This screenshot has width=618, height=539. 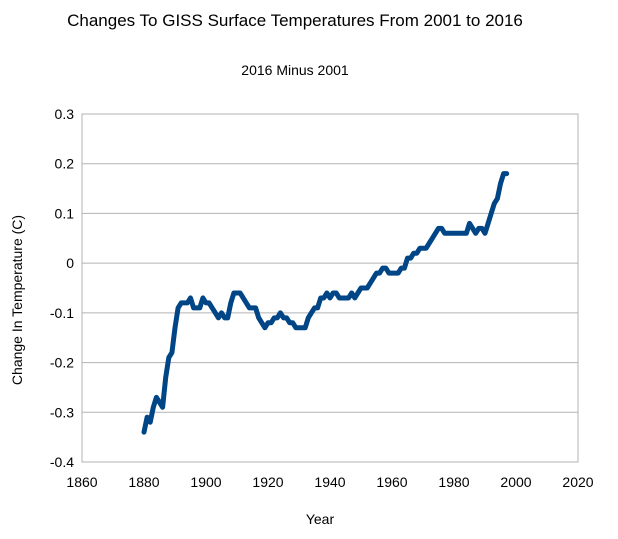 I want to click on y-tick-label: -0.1, so click(x=62, y=313).